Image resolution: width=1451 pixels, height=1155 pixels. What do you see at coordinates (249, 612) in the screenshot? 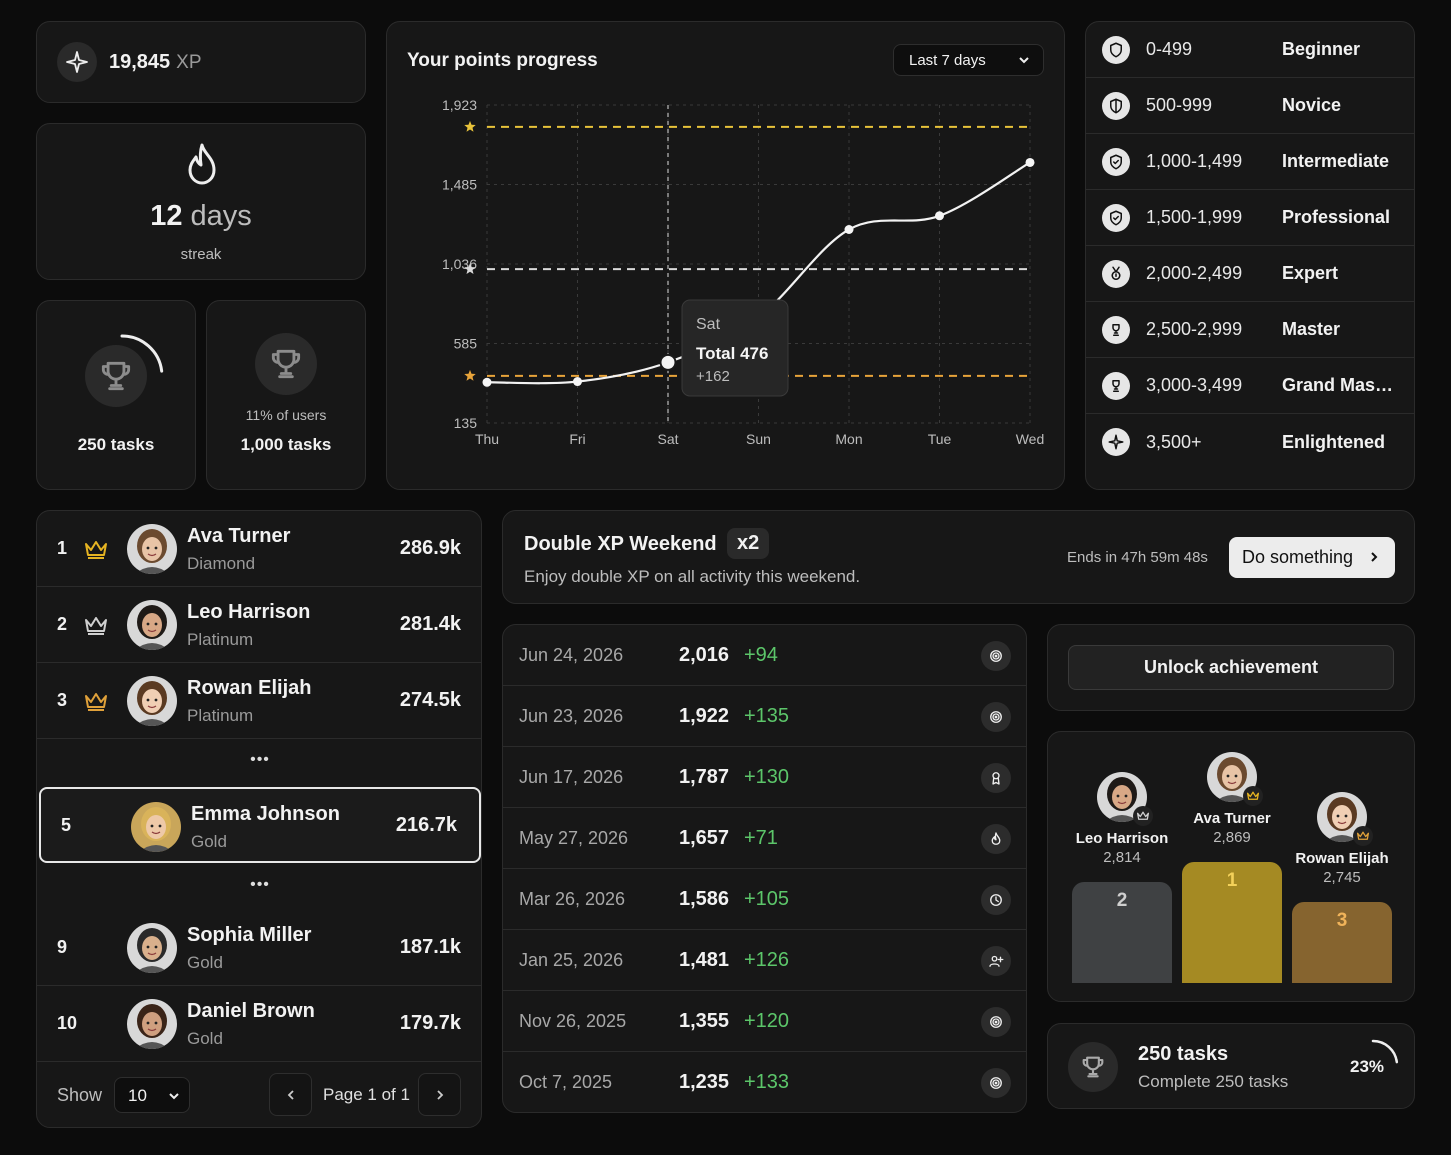
I see `player-name: Leo Harrison` at bounding box center [249, 612].